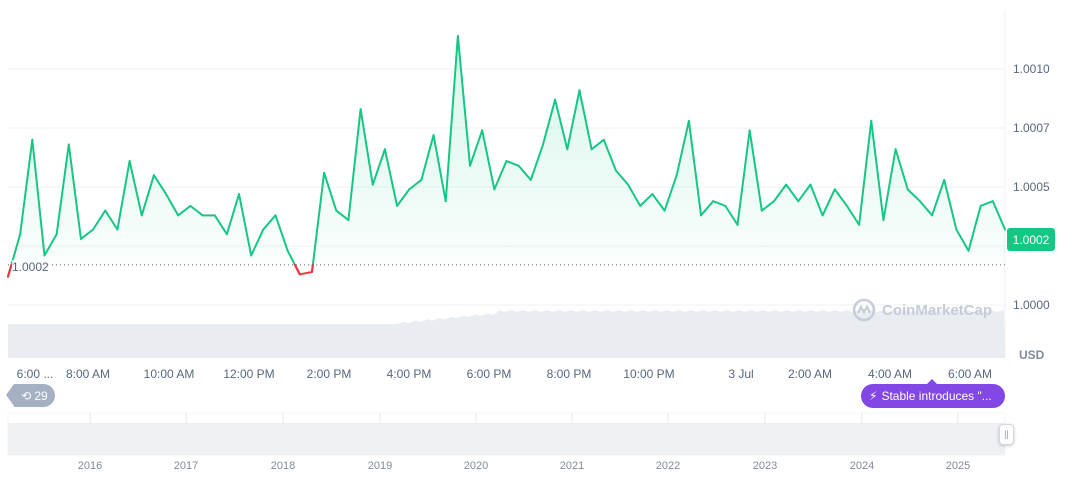  I want to click on navigator-series, so click(506, 439).